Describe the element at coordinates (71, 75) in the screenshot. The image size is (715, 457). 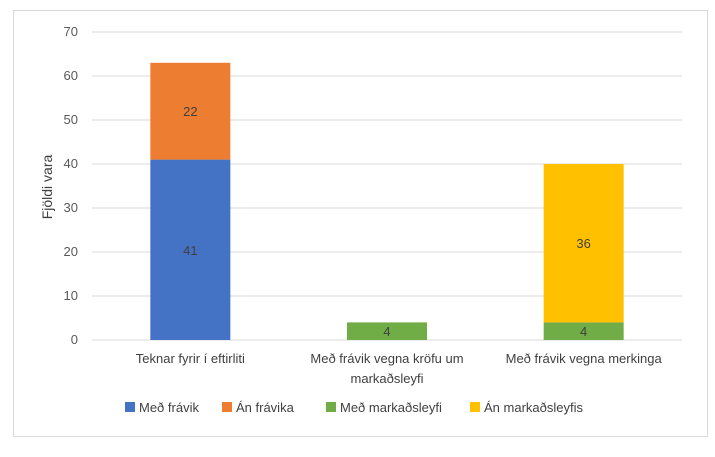
I see `y-tick-label: 60` at that location.